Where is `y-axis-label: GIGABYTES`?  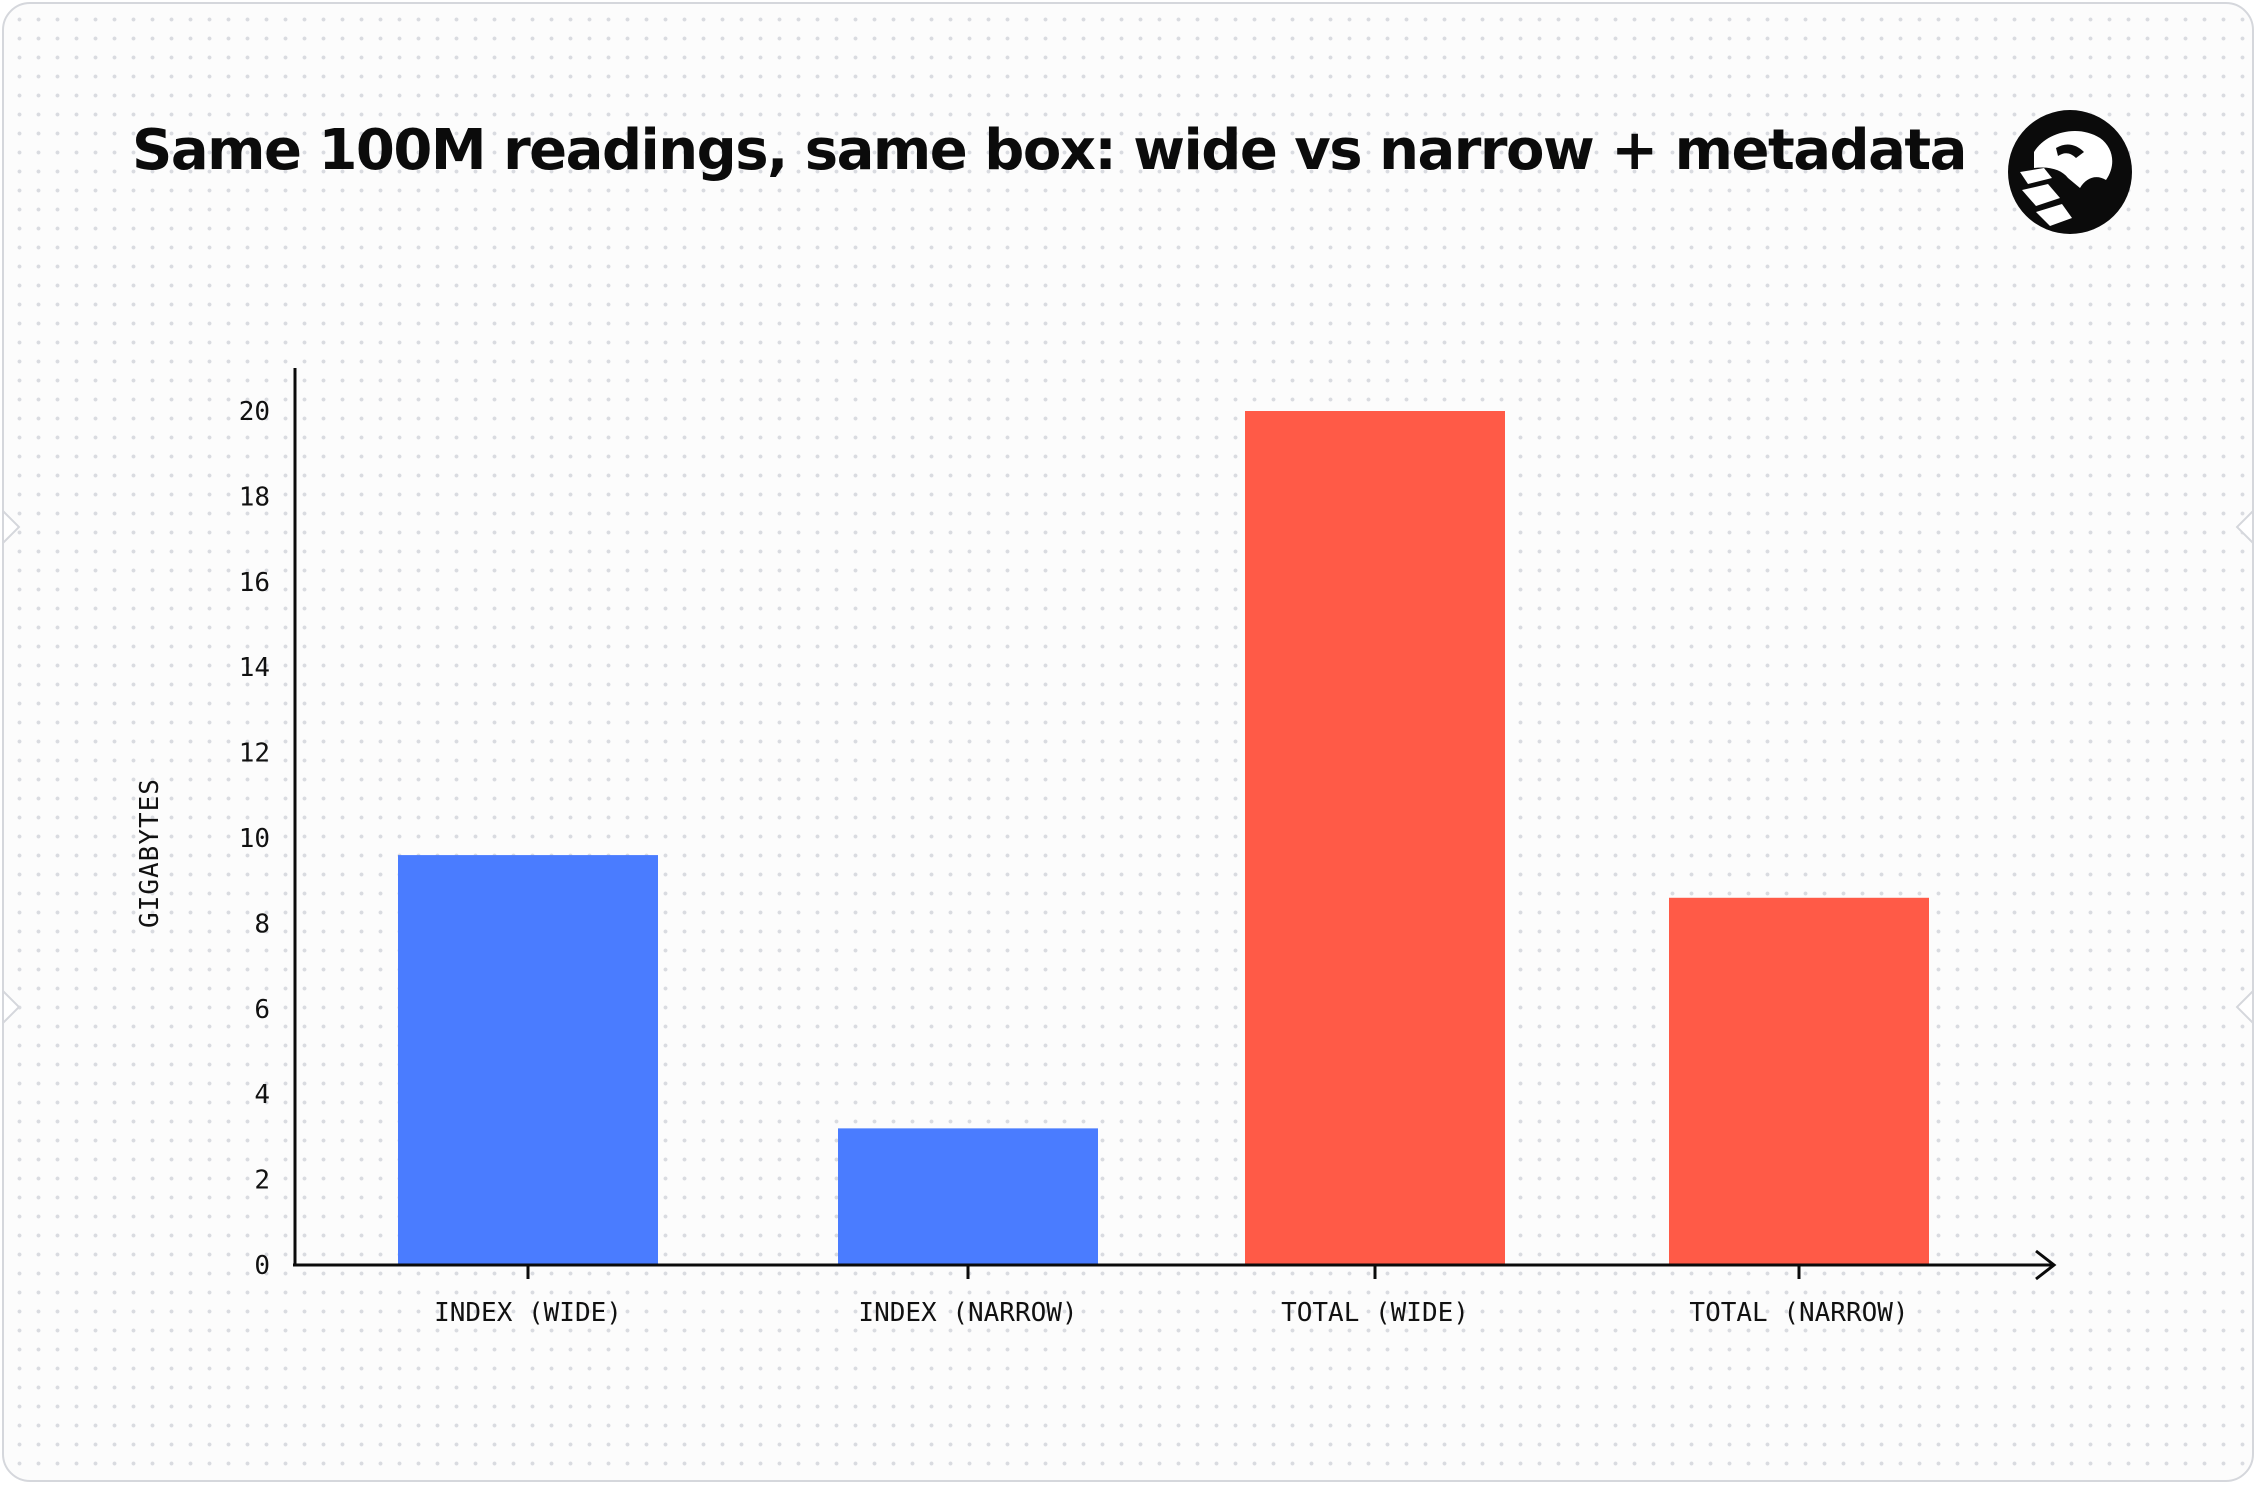 y-axis-label: GIGABYTES is located at coordinates (150, 853).